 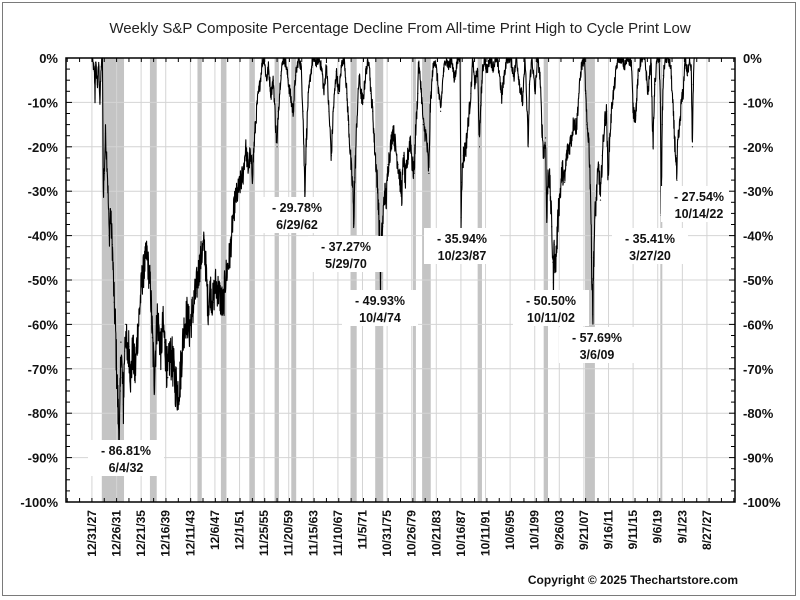 What do you see at coordinates (551, 301) in the screenshot?
I see `annotation-value: - 50.50%` at bounding box center [551, 301].